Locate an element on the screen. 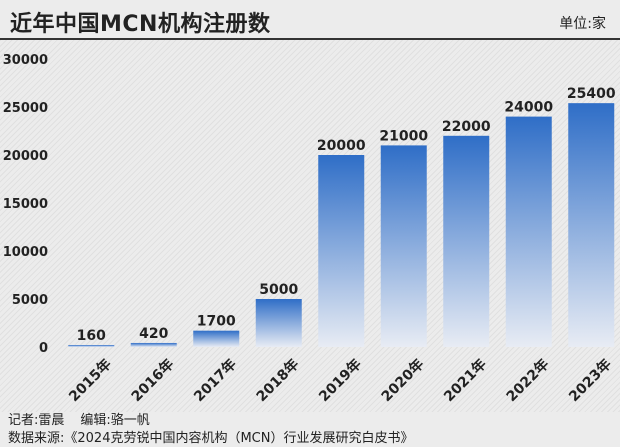 The height and width of the screenshot is (447, 620). y-tick-label: 15000 is located at coordinates (25, 204).